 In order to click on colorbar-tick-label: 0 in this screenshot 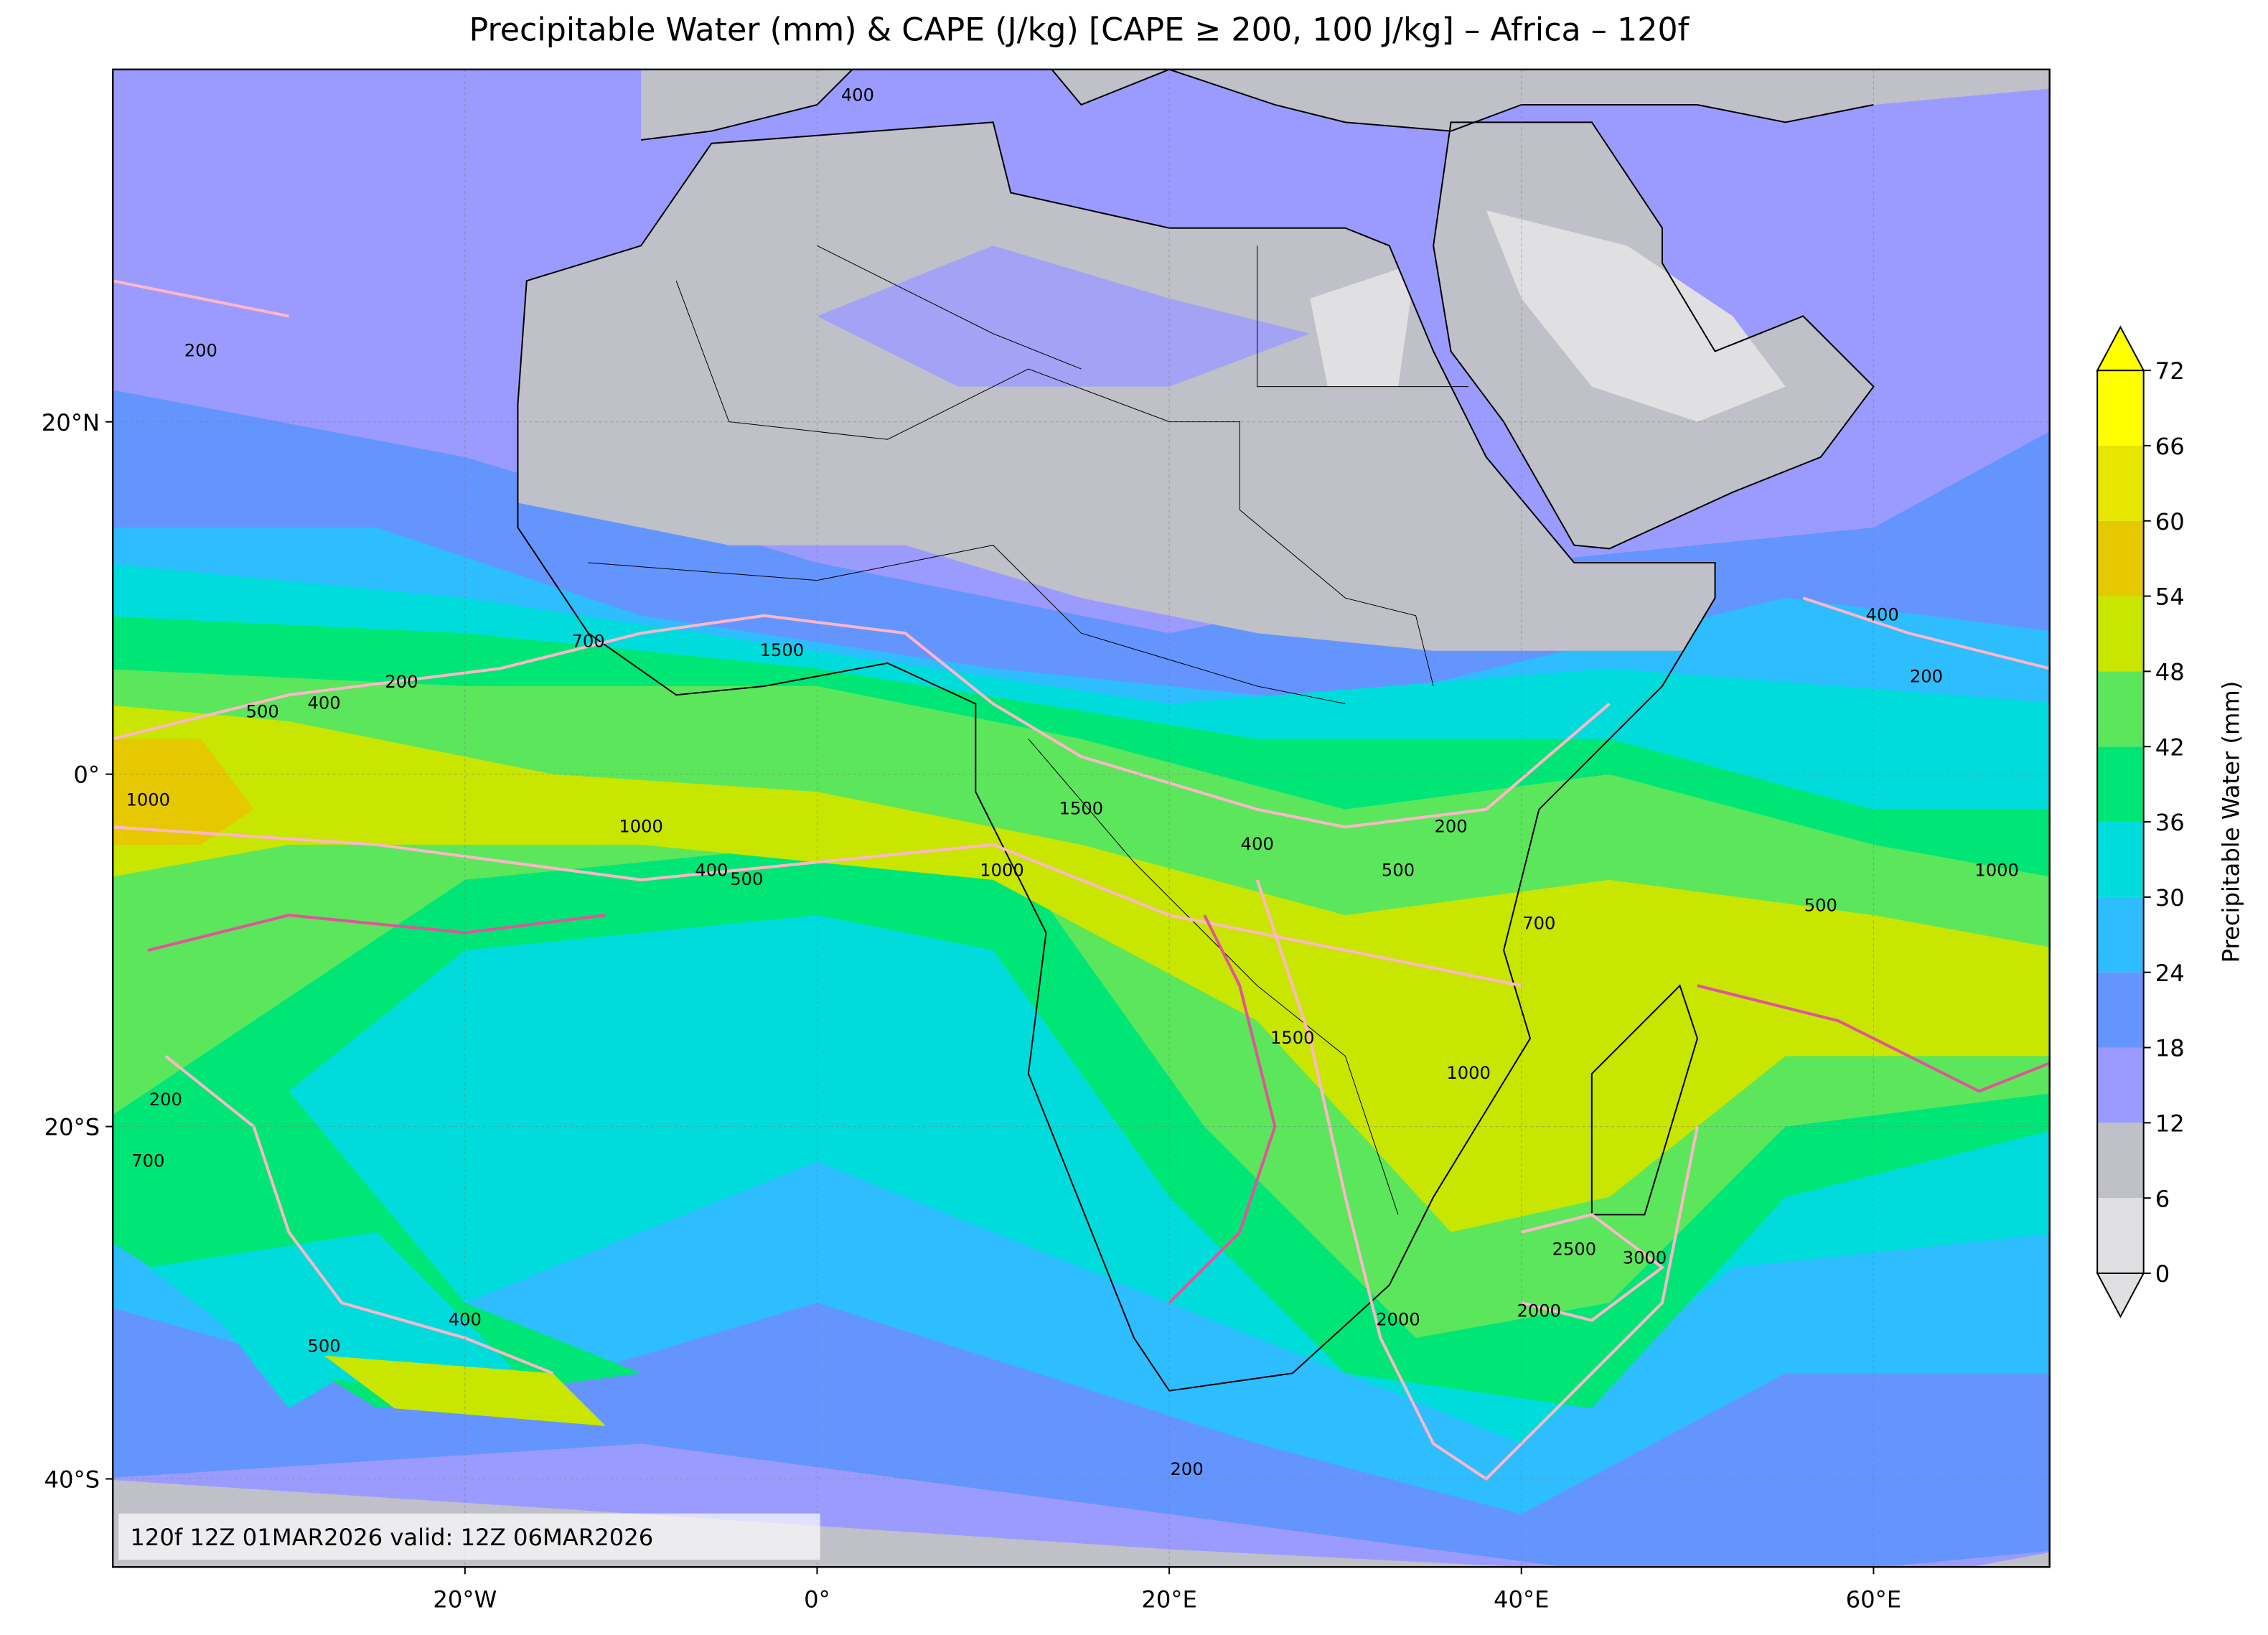, I will do `click(2163, 1274)`.